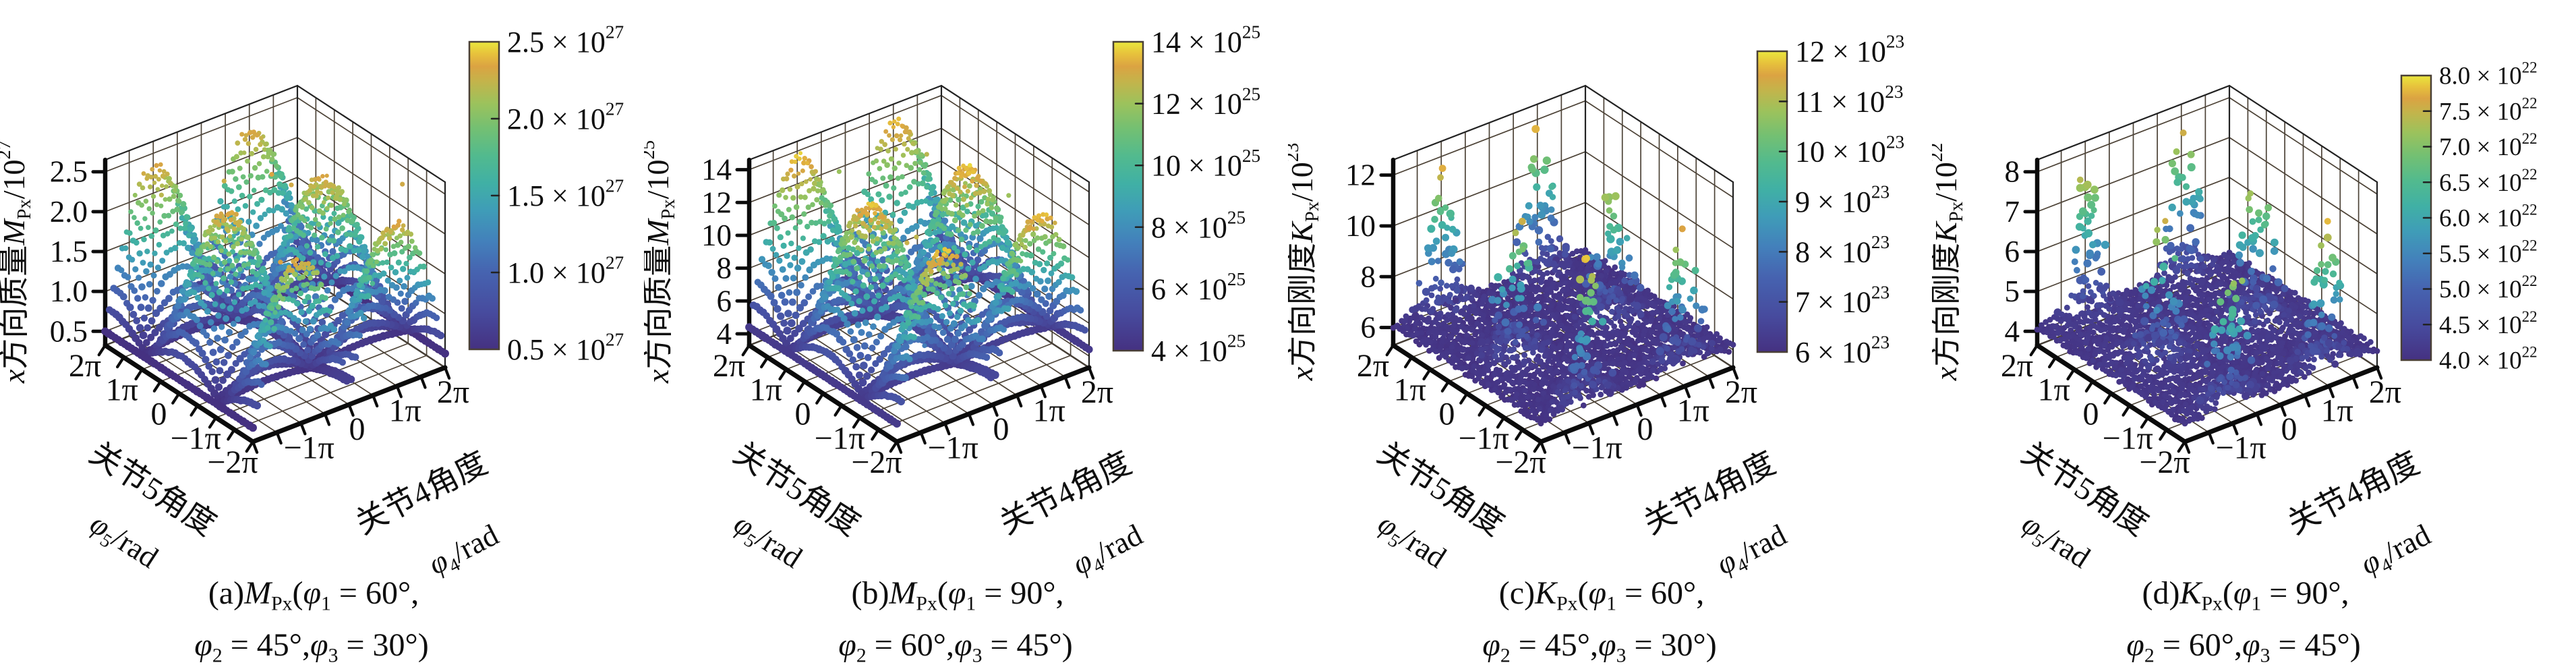  Describe the element at coordinates (2243, 621) in the screenshot. I see `caption: (d)KPx(φ1 = 90°, φ2 = 60°,φ3 = 45°)` at that location.